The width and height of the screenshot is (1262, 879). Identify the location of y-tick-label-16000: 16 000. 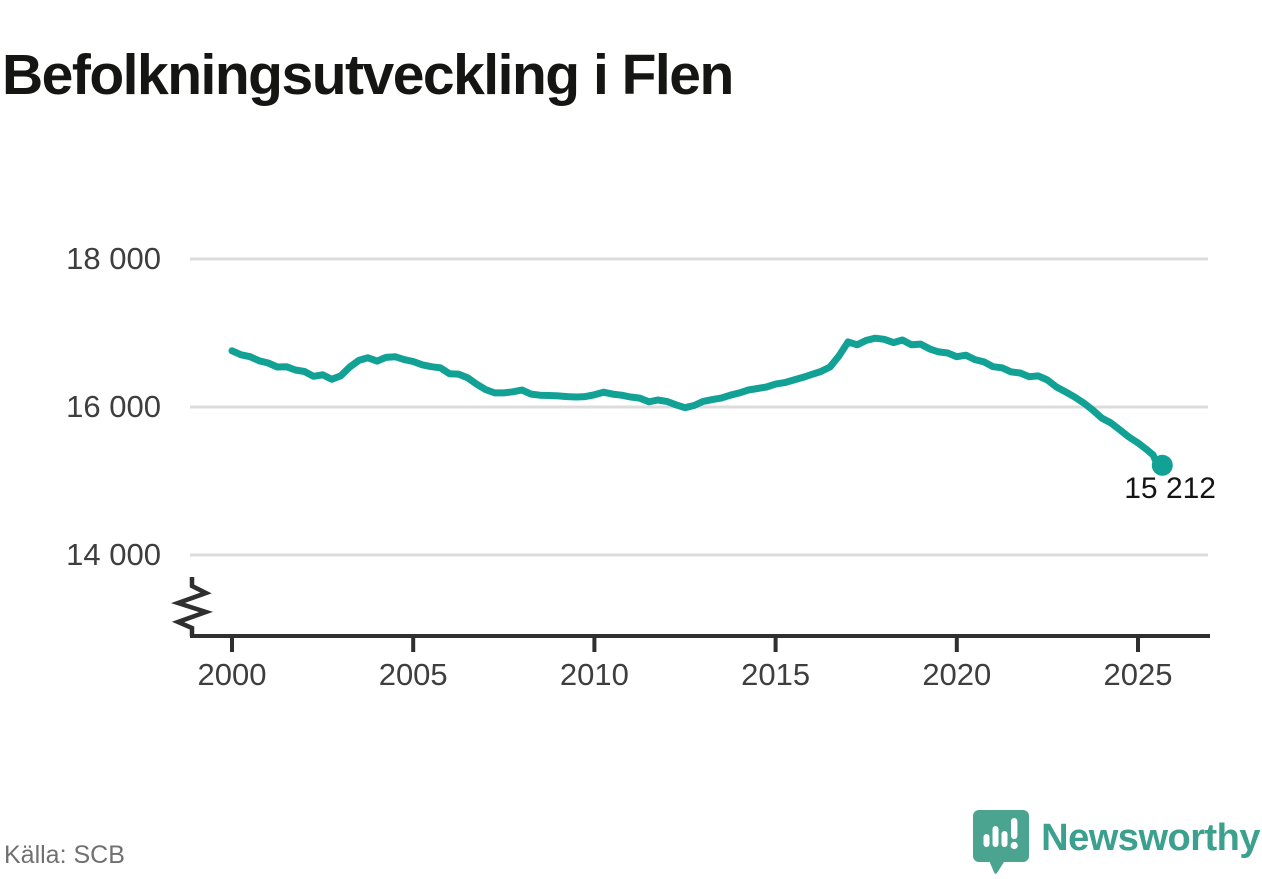
(113, 406).